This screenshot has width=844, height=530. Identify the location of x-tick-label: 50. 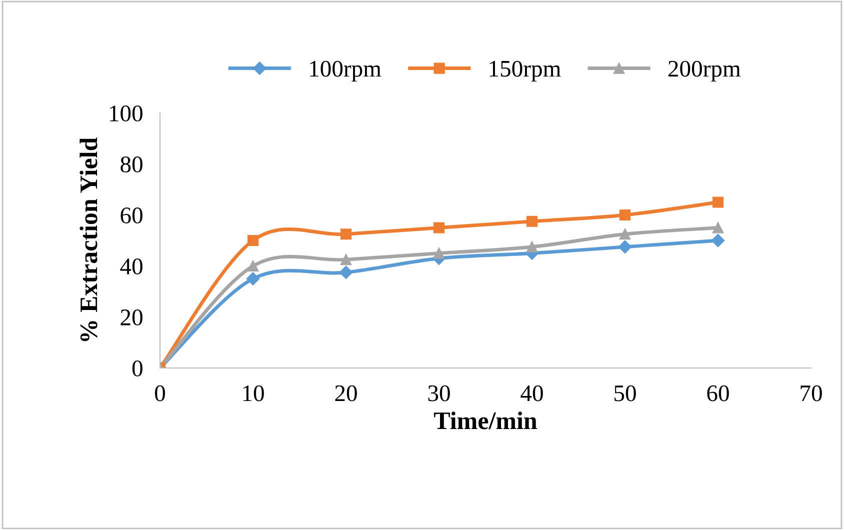
(625, 393).